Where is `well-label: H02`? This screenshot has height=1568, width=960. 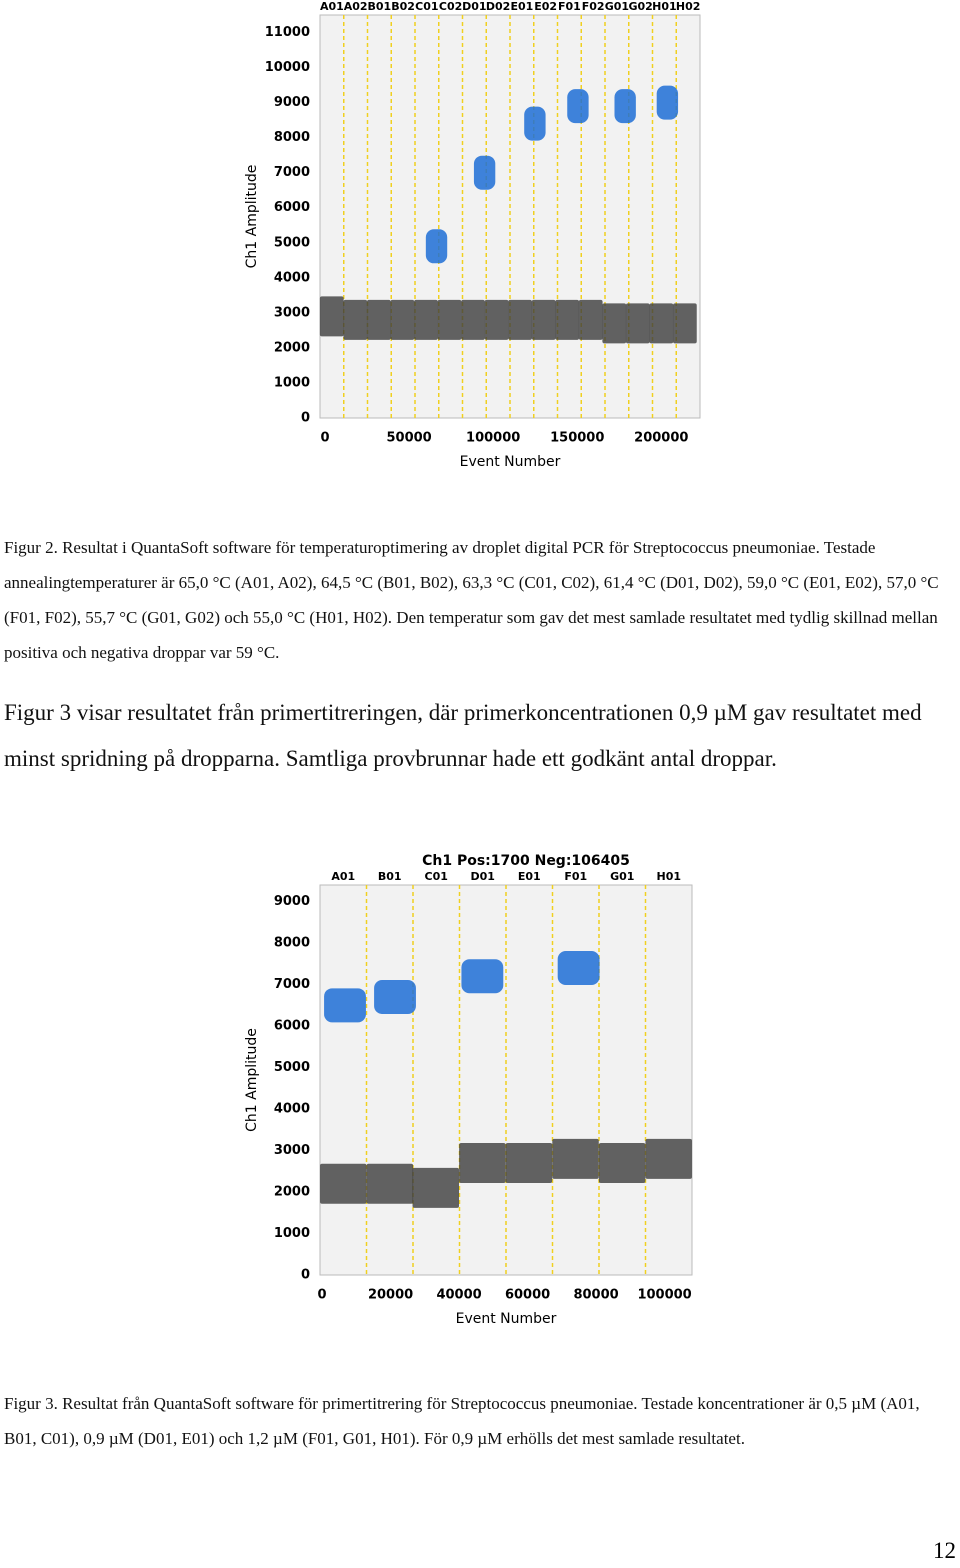
well-label: H02 is located at coordinates (688, 6).